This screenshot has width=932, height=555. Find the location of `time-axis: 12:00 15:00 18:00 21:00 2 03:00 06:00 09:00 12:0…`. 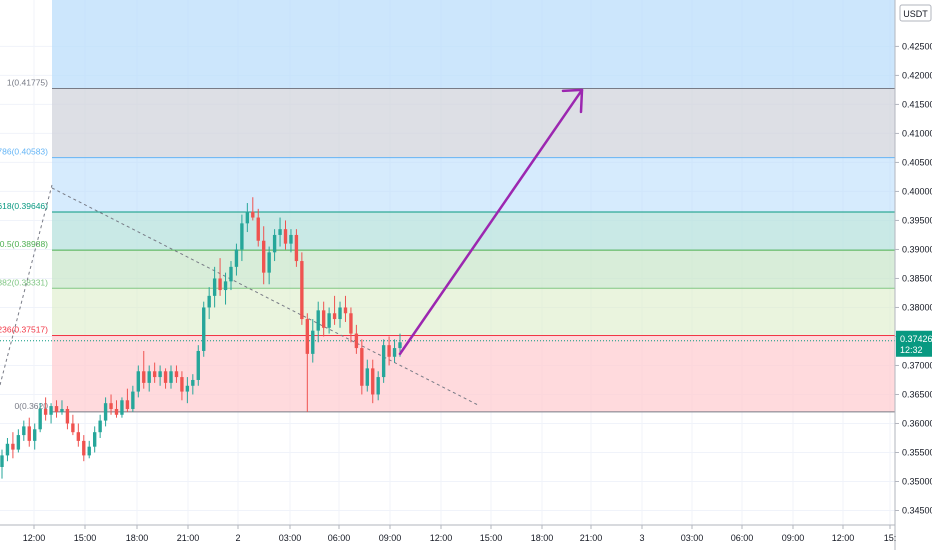

time-axis: 12:00 15:00 18:00 21:00 2 03:00 06:00 09:00 12:0… is located at coordinates (448, 533).